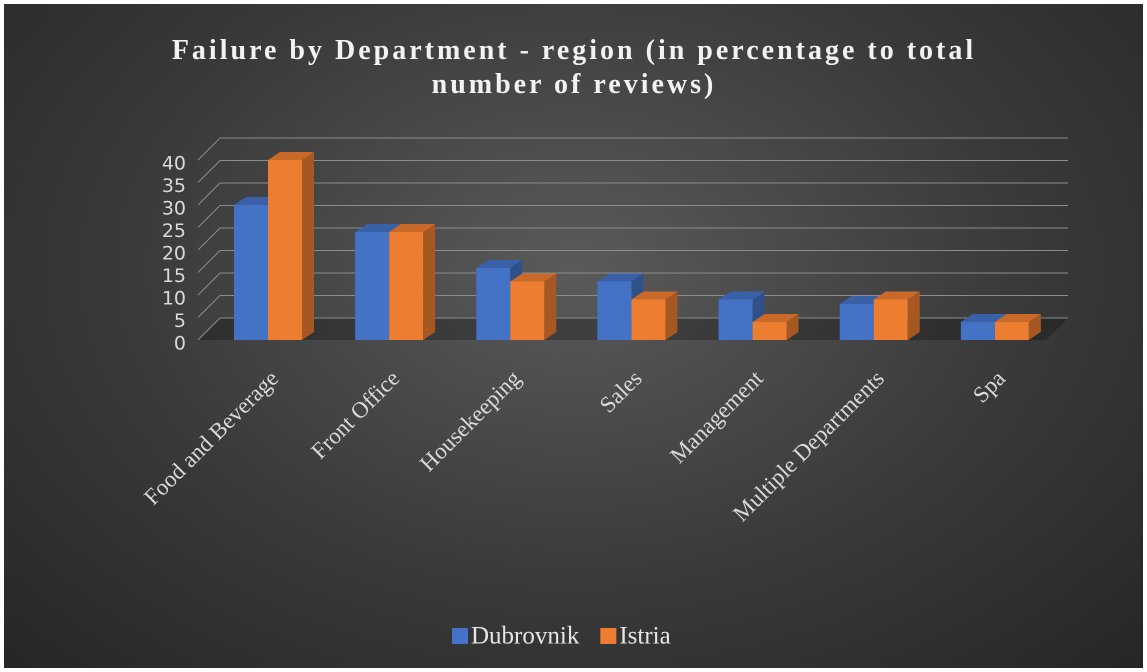  What do you see at coordinates (644, 636) in the screenshot?
I see `legend-label: Istria` at bounding box center [644, 636].